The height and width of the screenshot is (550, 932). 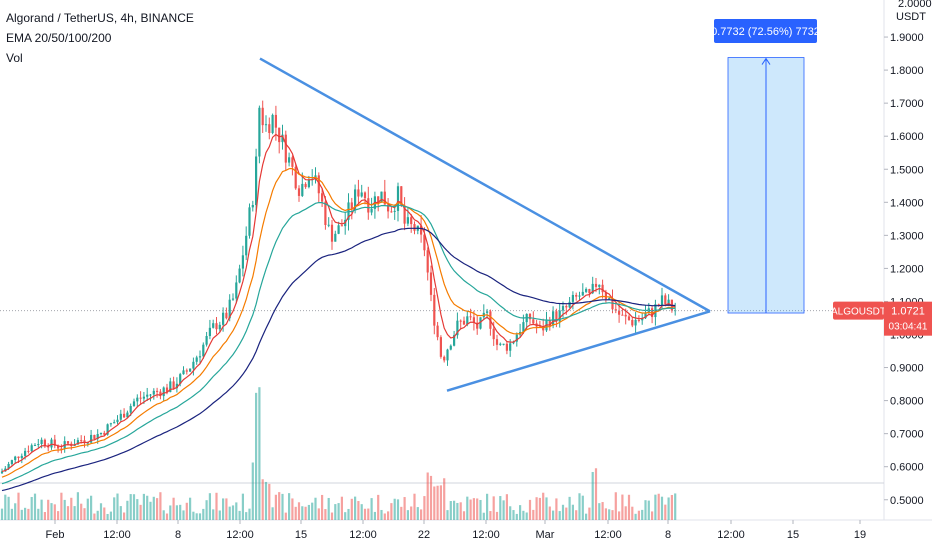 What do you see at coordinates (765, 32) in the screenshot?
I see `projection-label: 0.7732 (72.56%) 7732` at bounding box center [765, 32].